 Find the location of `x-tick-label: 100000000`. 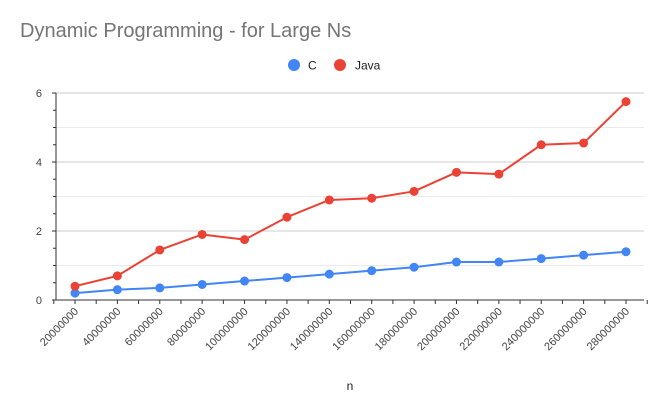

x-tick-label: 100000000 is located at coordinates (226, 329).